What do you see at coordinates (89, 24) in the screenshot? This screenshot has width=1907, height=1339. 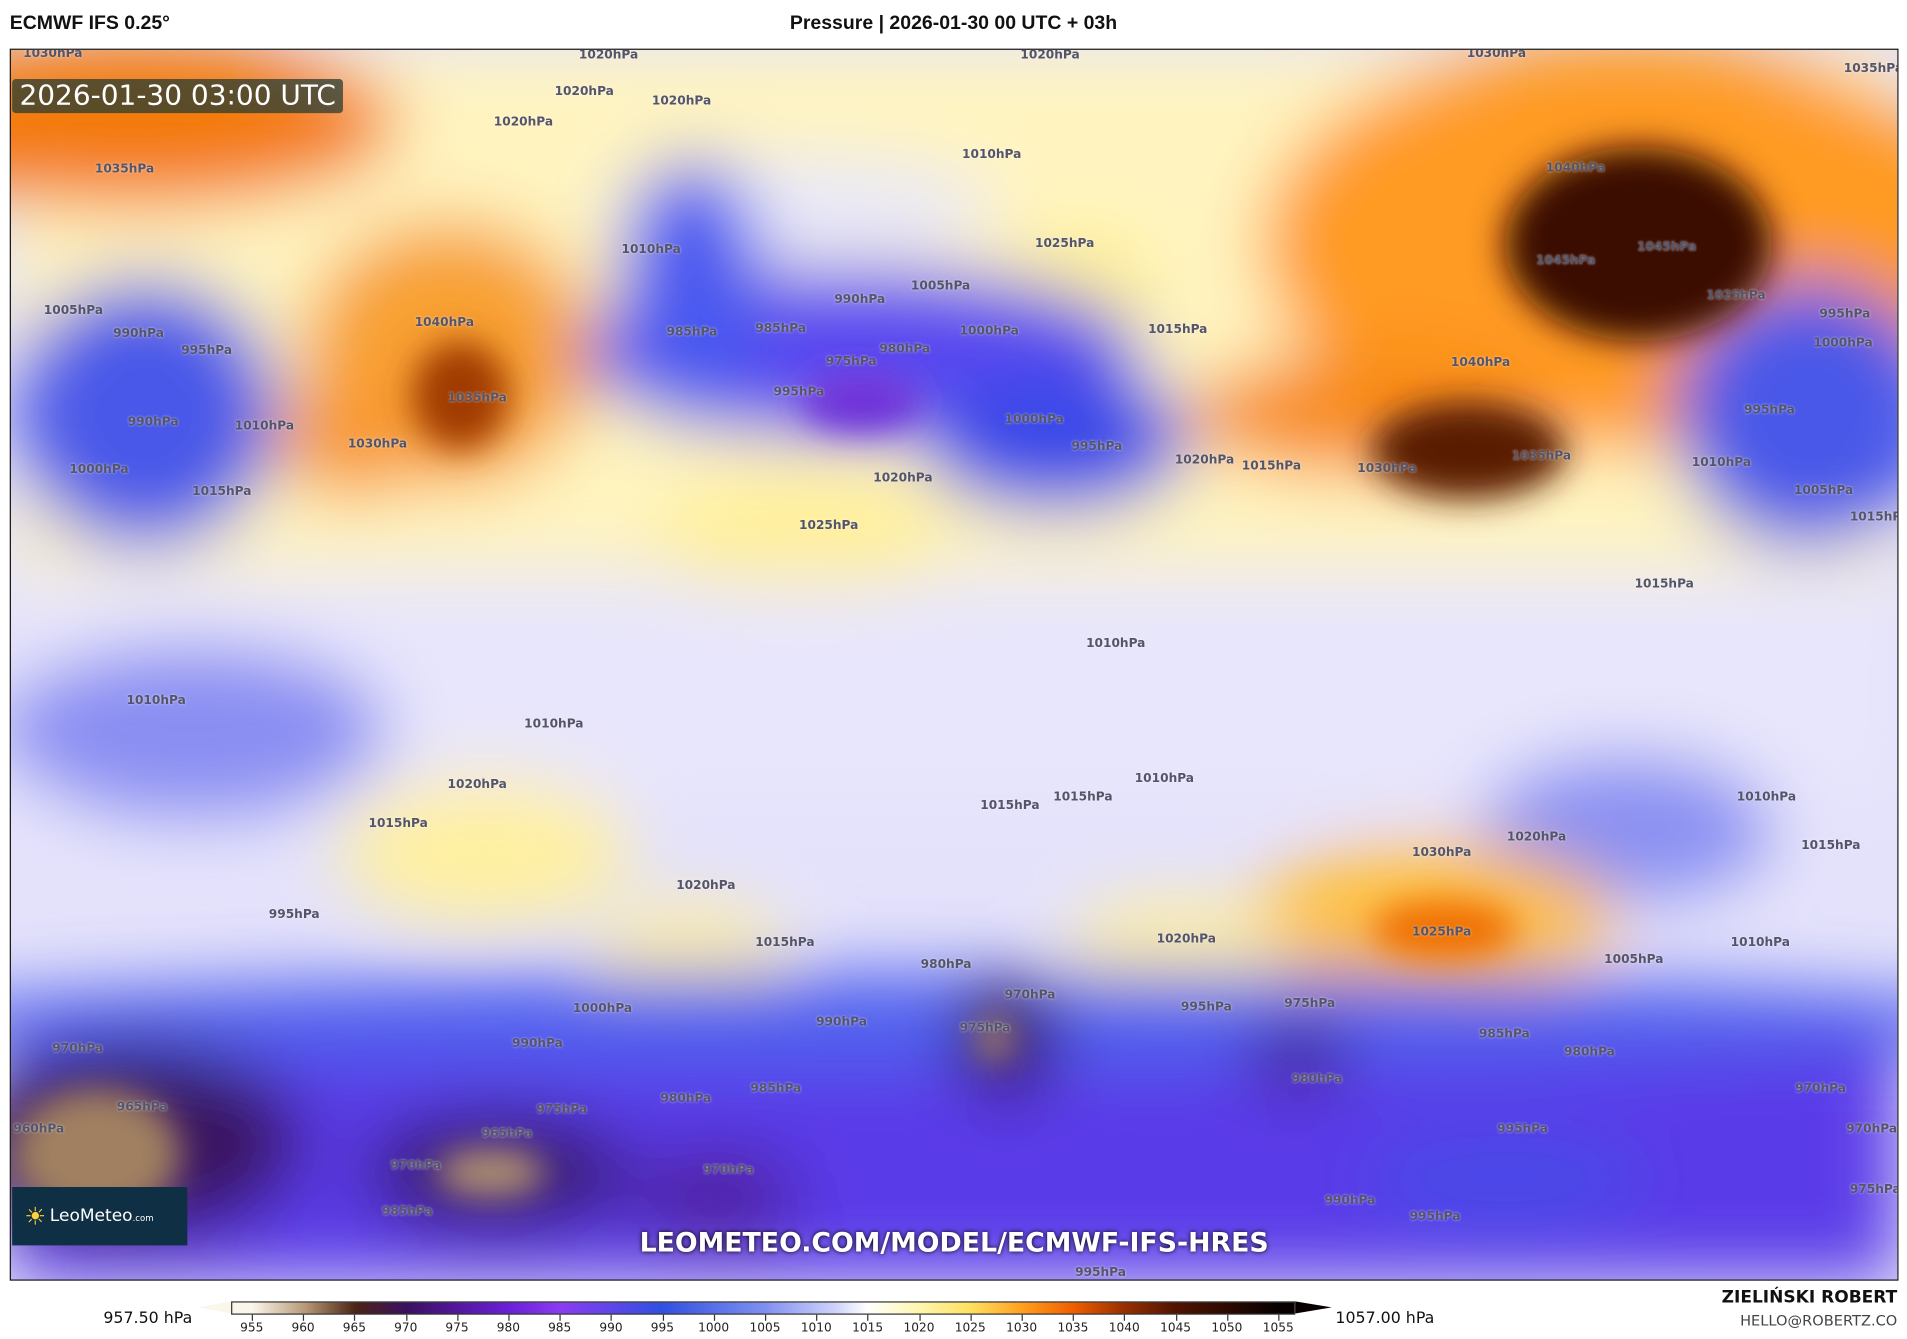 I see `model-name: ECMWF IFS 0.25°` at bounding box center [89, 24].